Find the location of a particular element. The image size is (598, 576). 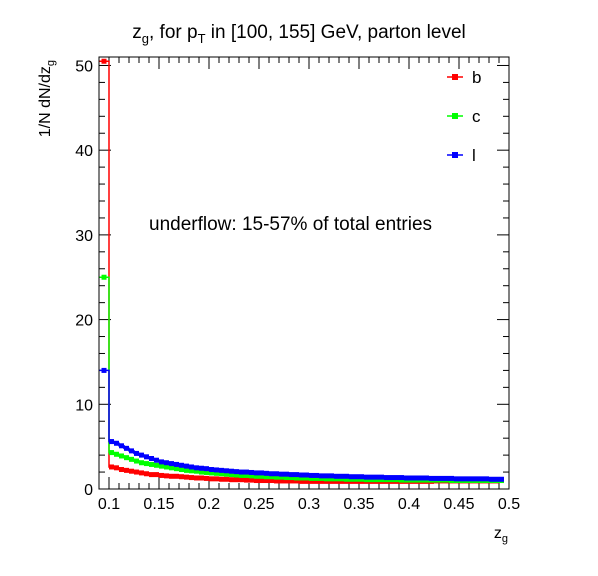

title-main: z is located at coordinates (137, 32).